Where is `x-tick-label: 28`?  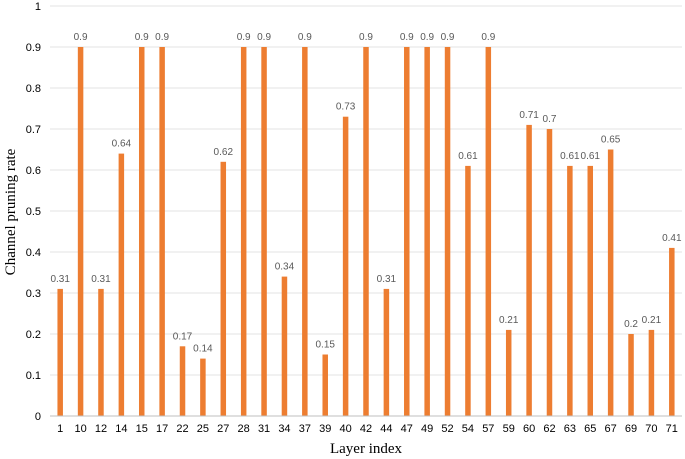
x-tick-label: 28 is located at coordinates (244, 429).